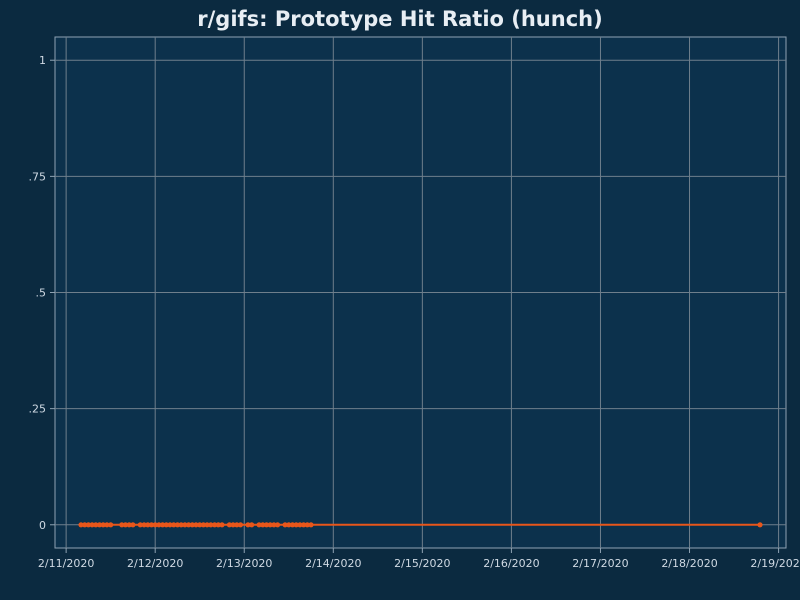 The height and width of the screenshot is (600, 800). What do you see at coordinates (775, 563) in the screenshot?
I see `x-tick-label: 2/19/2020` at bounding box center [775, 563].